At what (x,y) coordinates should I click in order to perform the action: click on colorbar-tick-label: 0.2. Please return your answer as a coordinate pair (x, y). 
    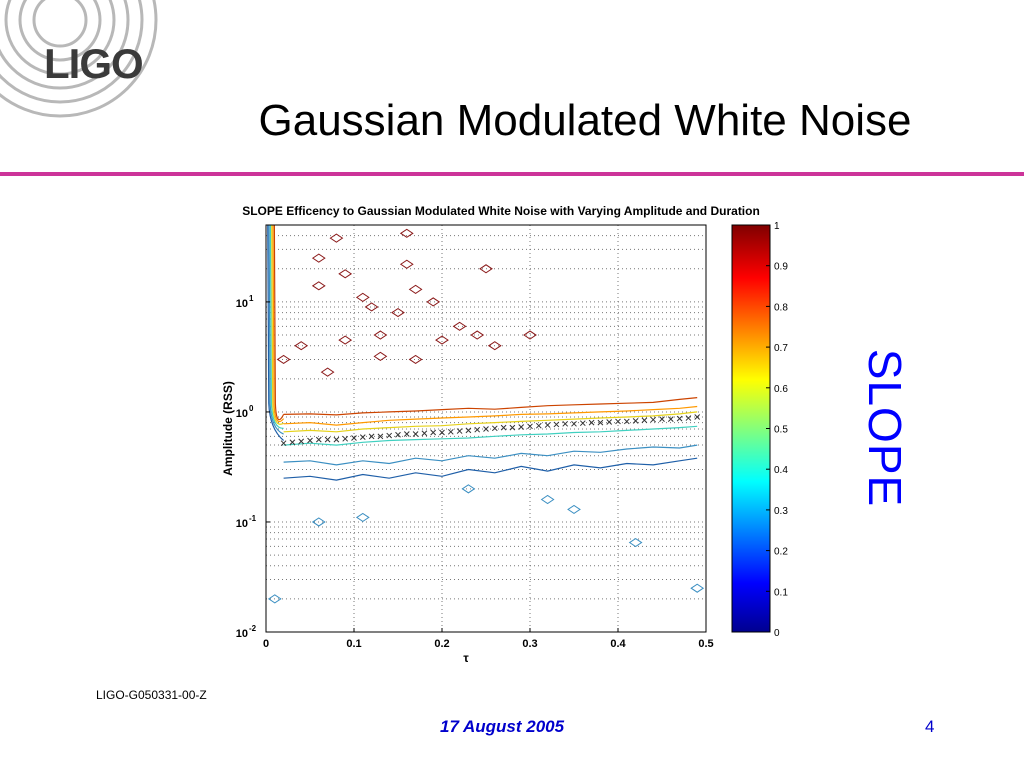
    Looking at the image, I should click on (781, 552).